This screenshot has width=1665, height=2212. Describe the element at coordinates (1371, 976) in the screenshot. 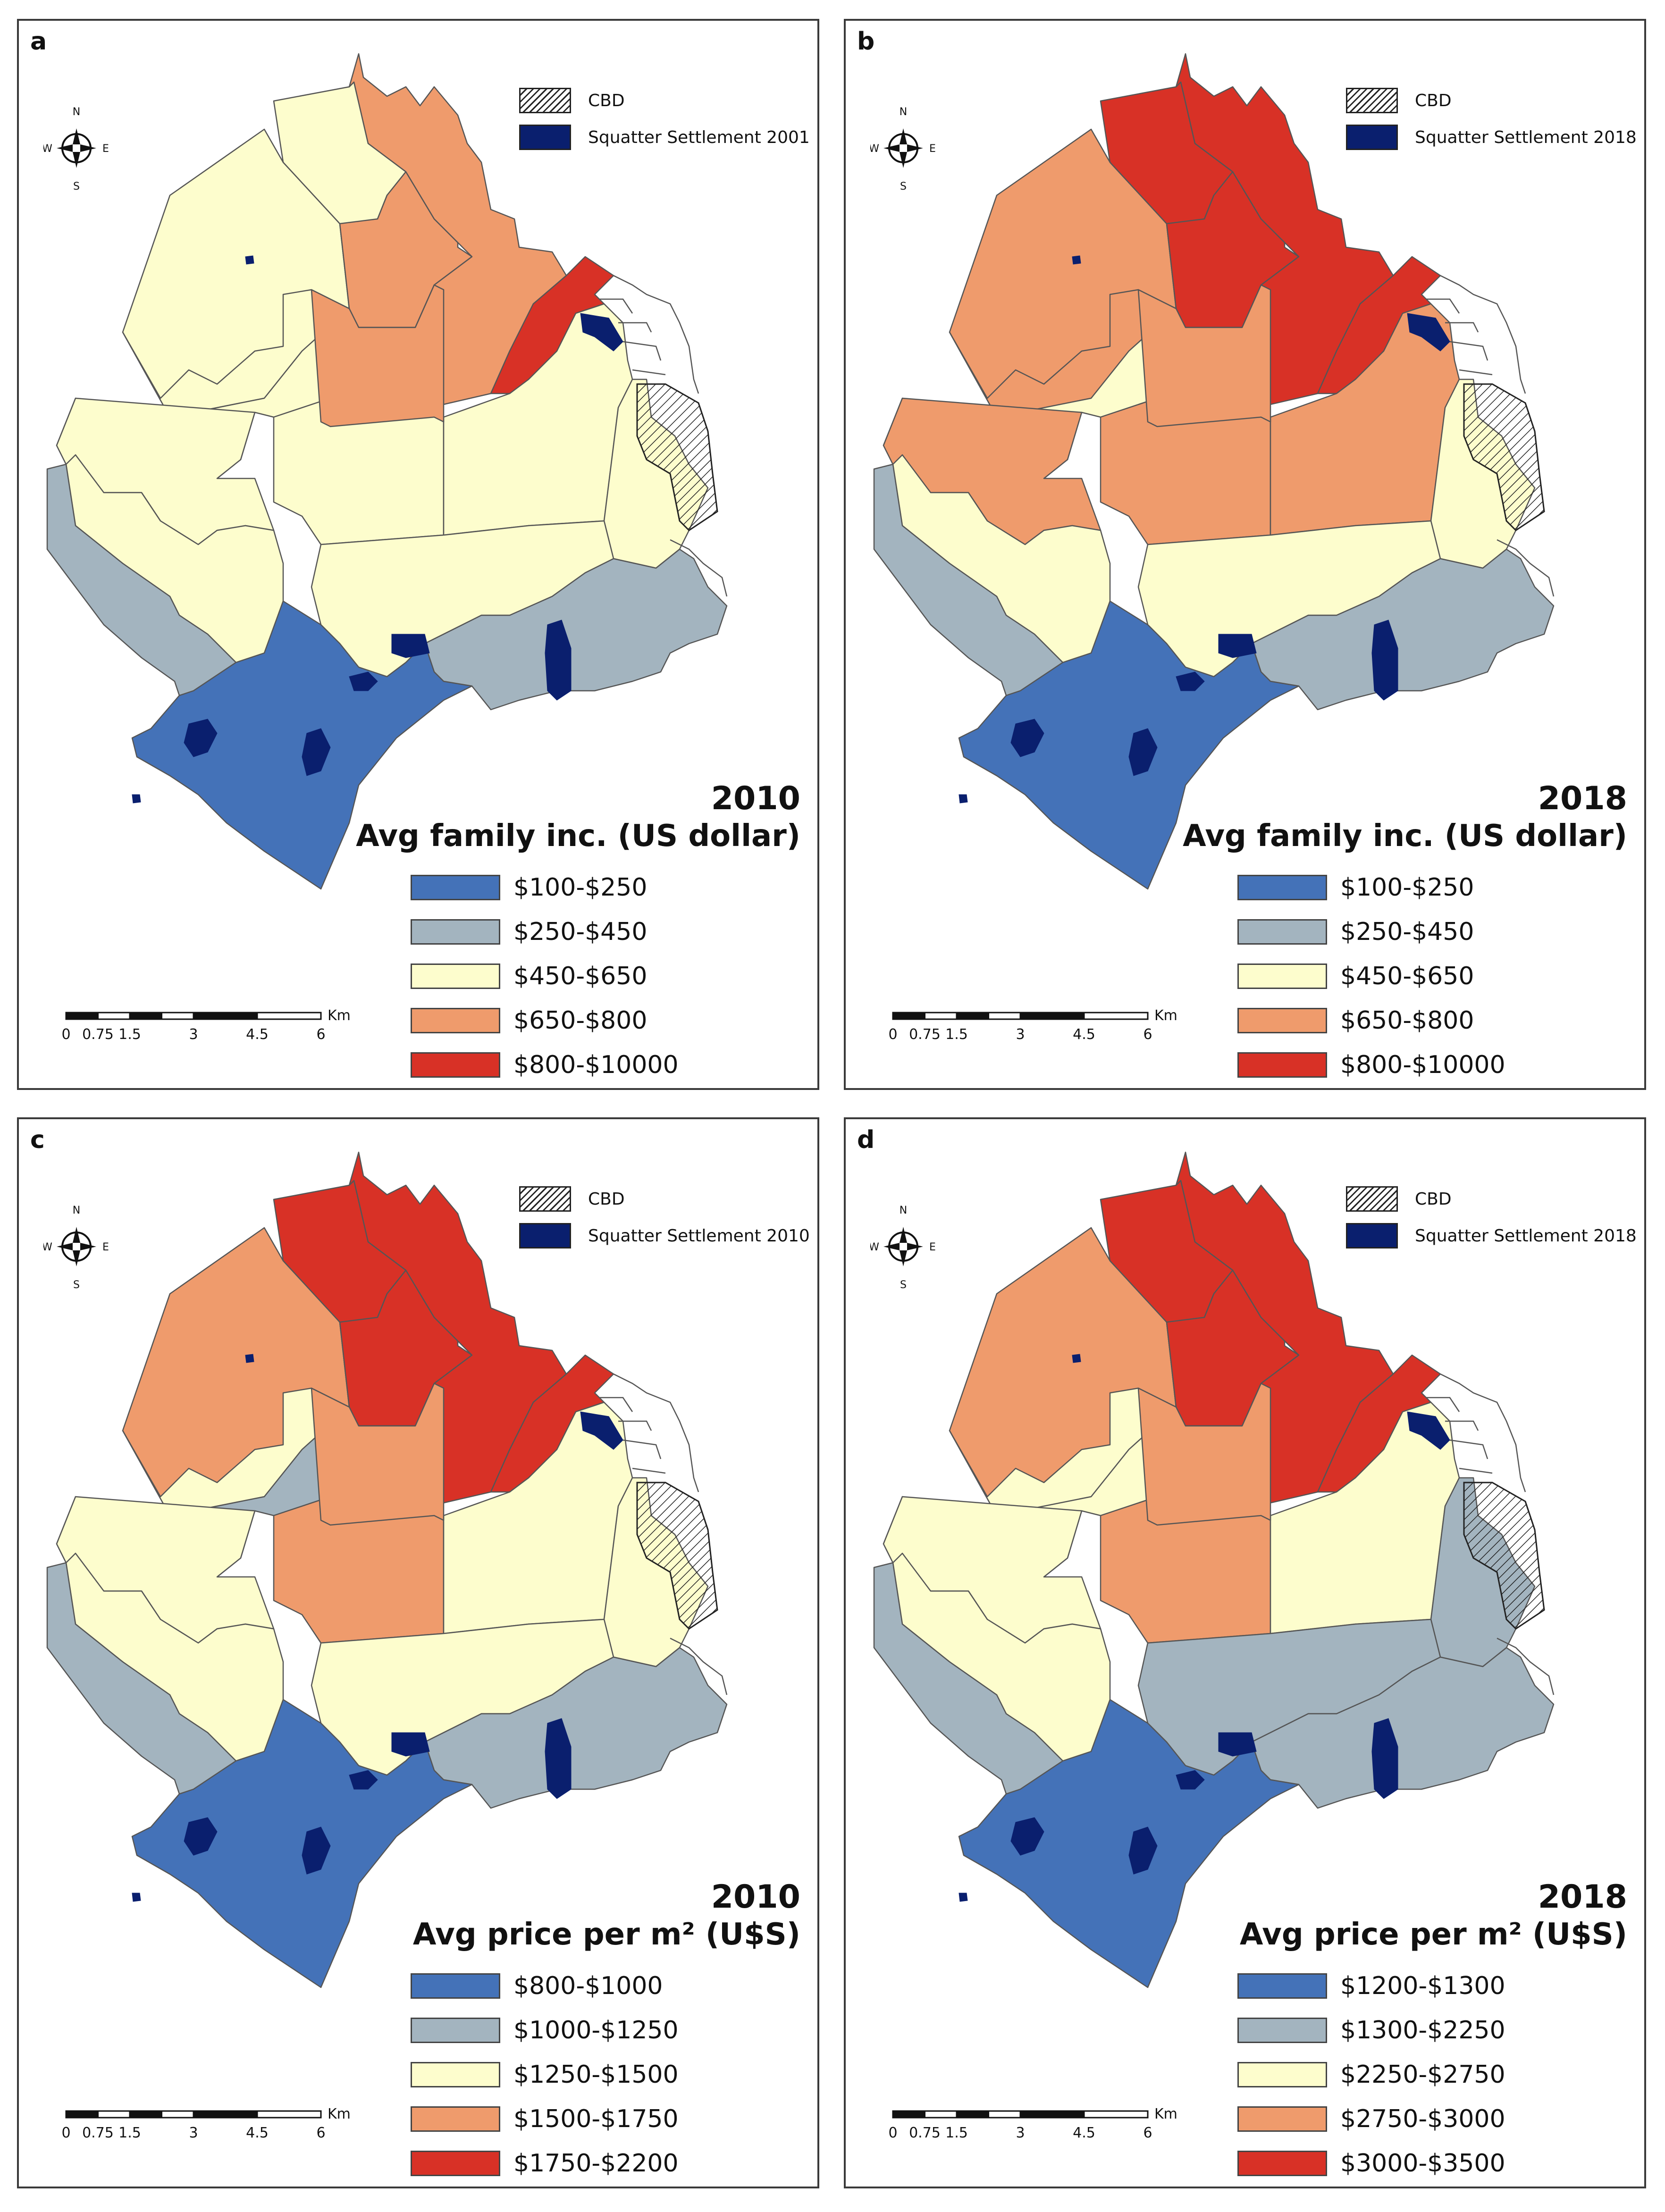

I see `legend-item: $450-$650` at that location.